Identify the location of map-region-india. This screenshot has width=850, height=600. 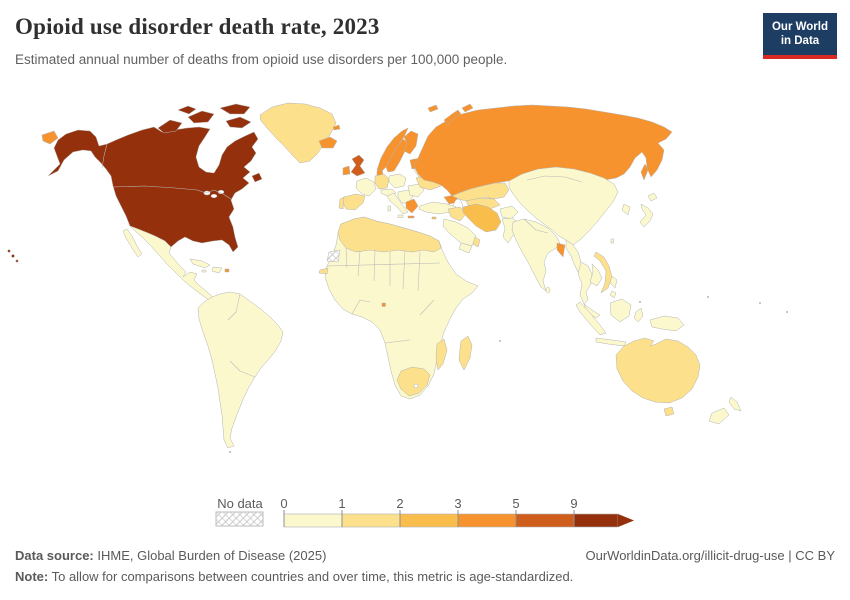
(536, 255).